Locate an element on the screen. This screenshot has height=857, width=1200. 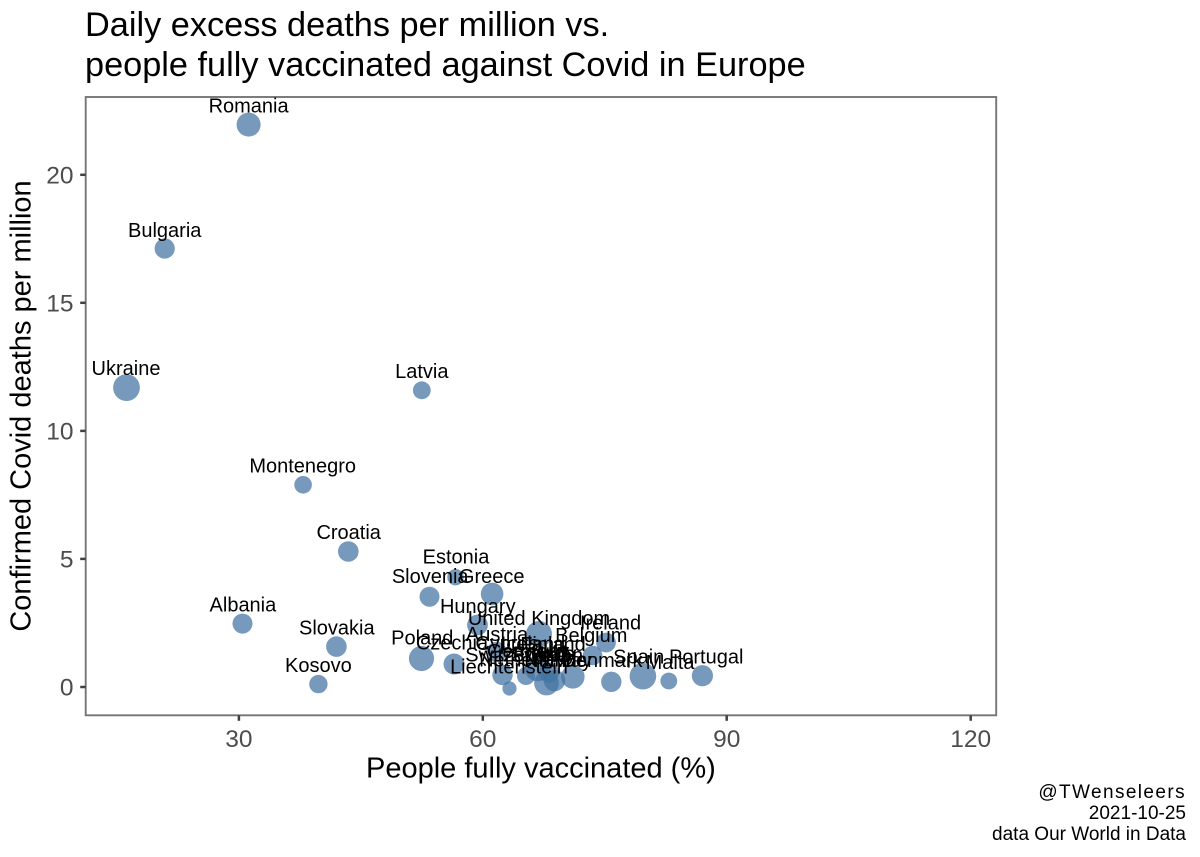
svg-text: Belgium is located at coordinates (591, 636).